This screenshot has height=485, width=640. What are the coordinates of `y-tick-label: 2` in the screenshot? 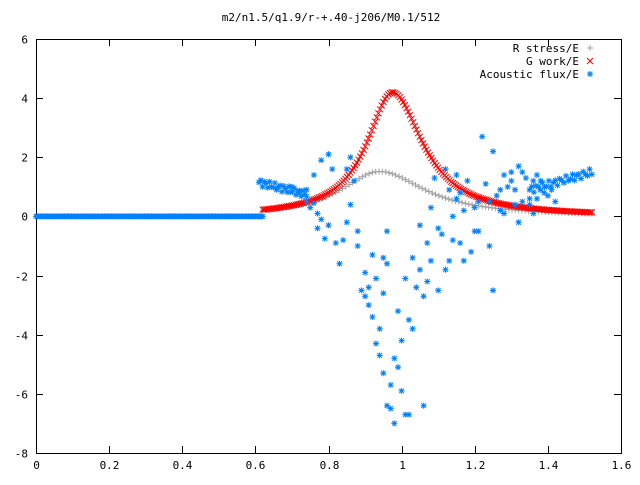 It's located at (24, 158).